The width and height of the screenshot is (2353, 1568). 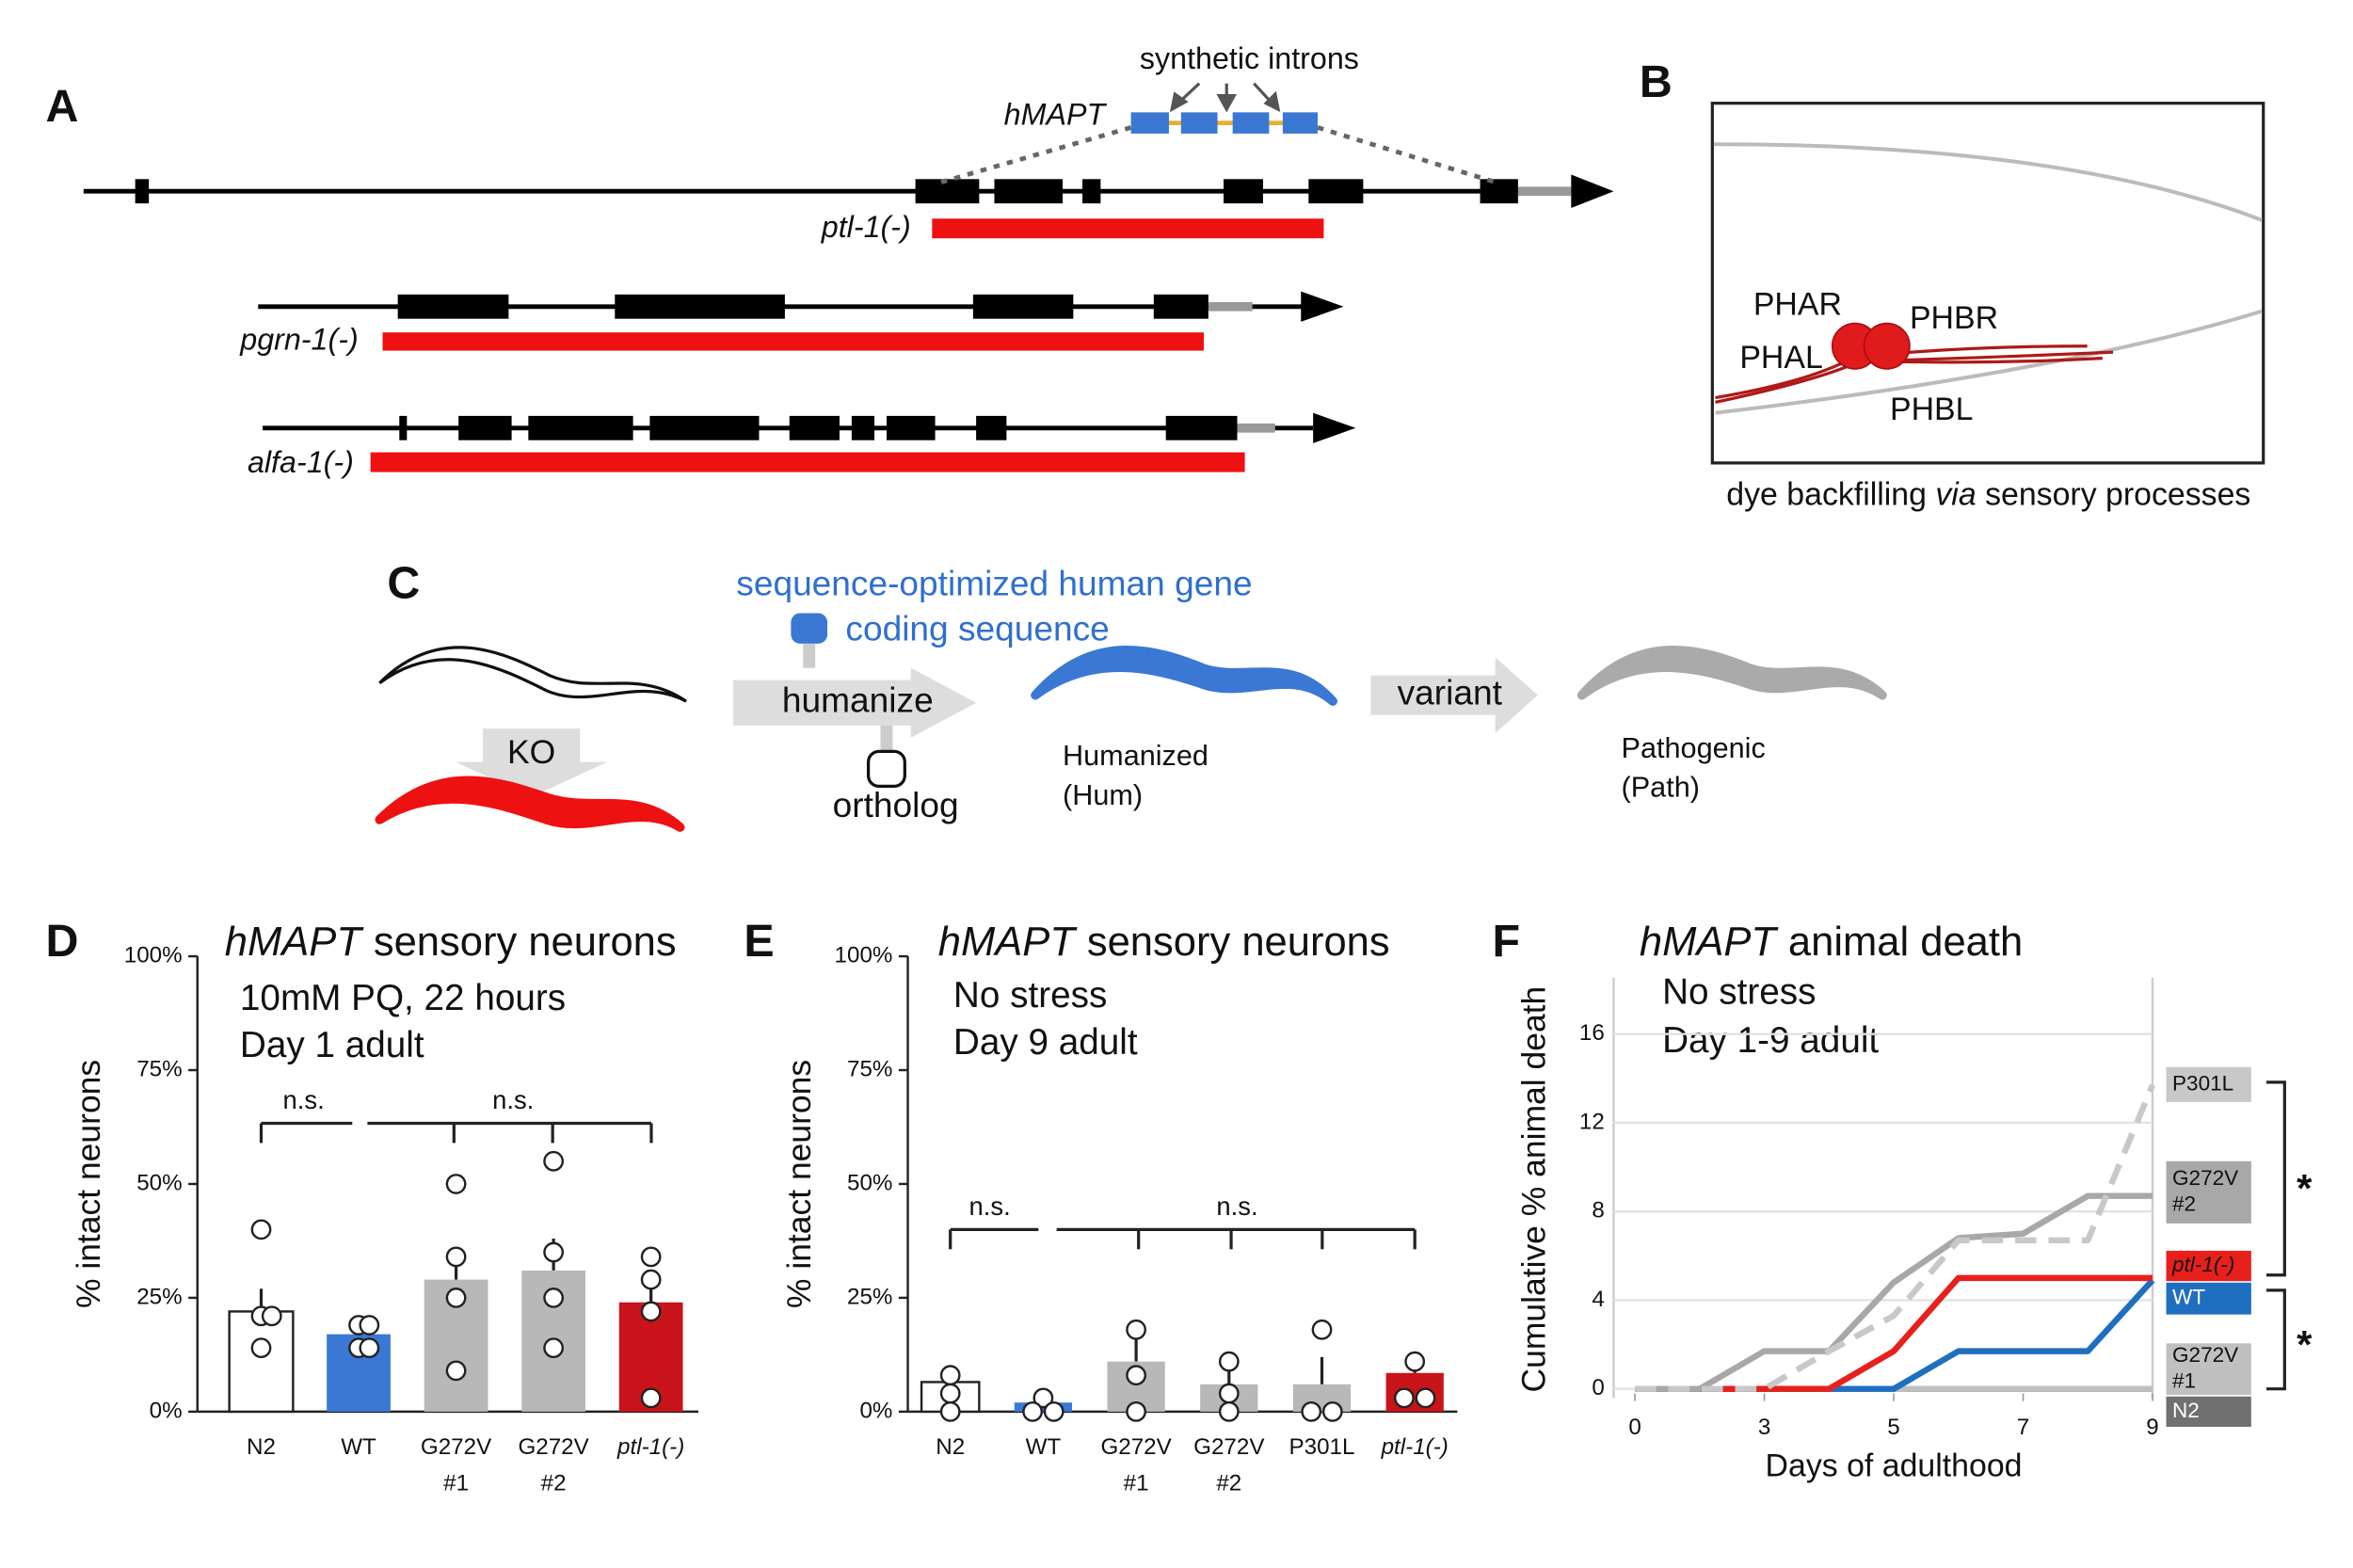 I want to click on hmapt-exons, so click(x=1224, y=123).